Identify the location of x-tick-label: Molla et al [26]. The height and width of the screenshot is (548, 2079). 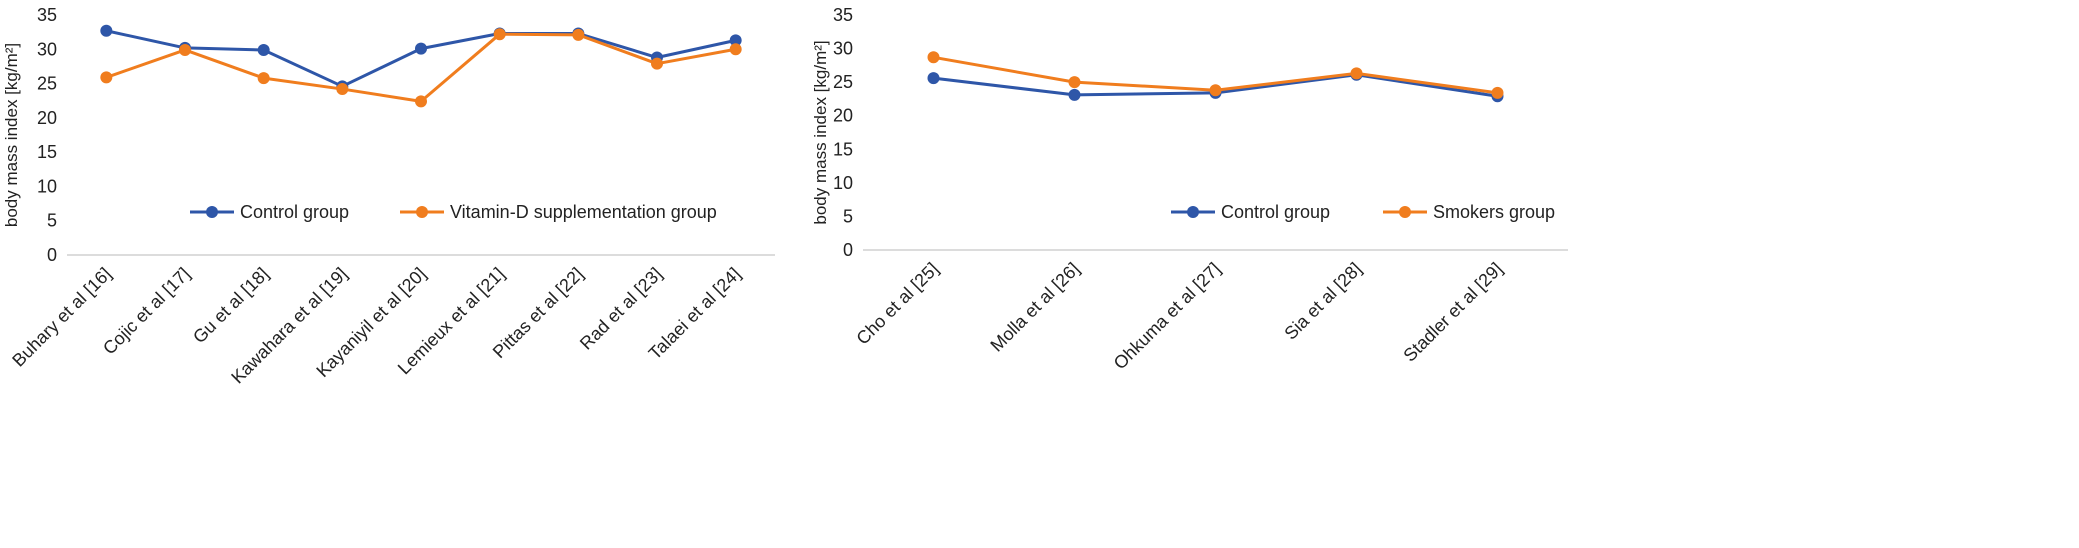
(1034, 307).